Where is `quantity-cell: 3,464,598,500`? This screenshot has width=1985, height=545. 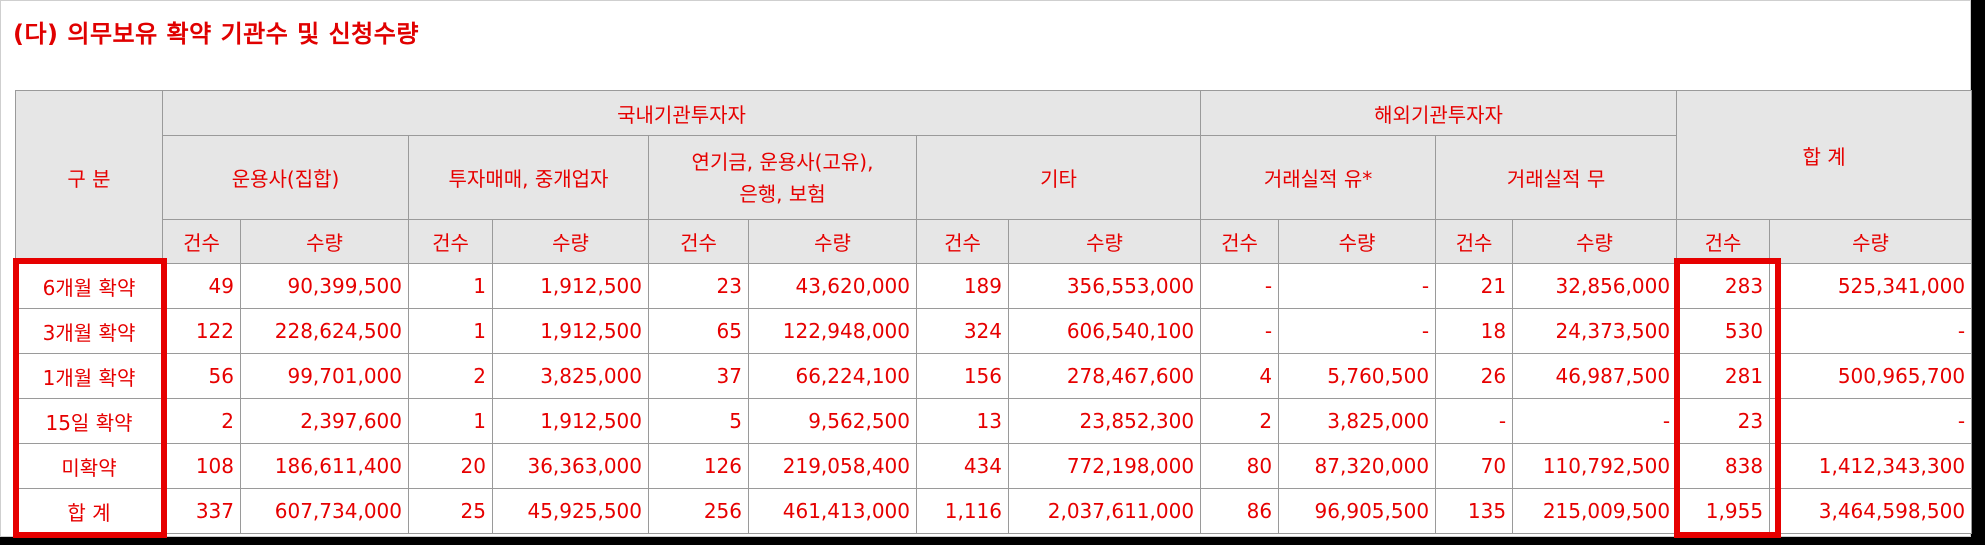
quantity-cell: 3,464,598,500 is located at coordinates (1871, 511).